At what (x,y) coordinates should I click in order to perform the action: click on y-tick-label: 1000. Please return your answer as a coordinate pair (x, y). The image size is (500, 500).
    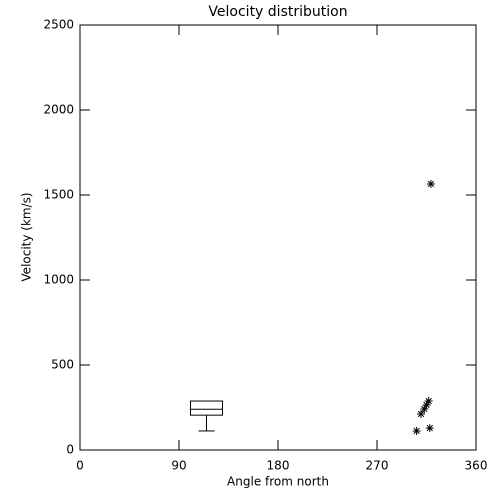
    Looking at the image, I should click on (58, 280).